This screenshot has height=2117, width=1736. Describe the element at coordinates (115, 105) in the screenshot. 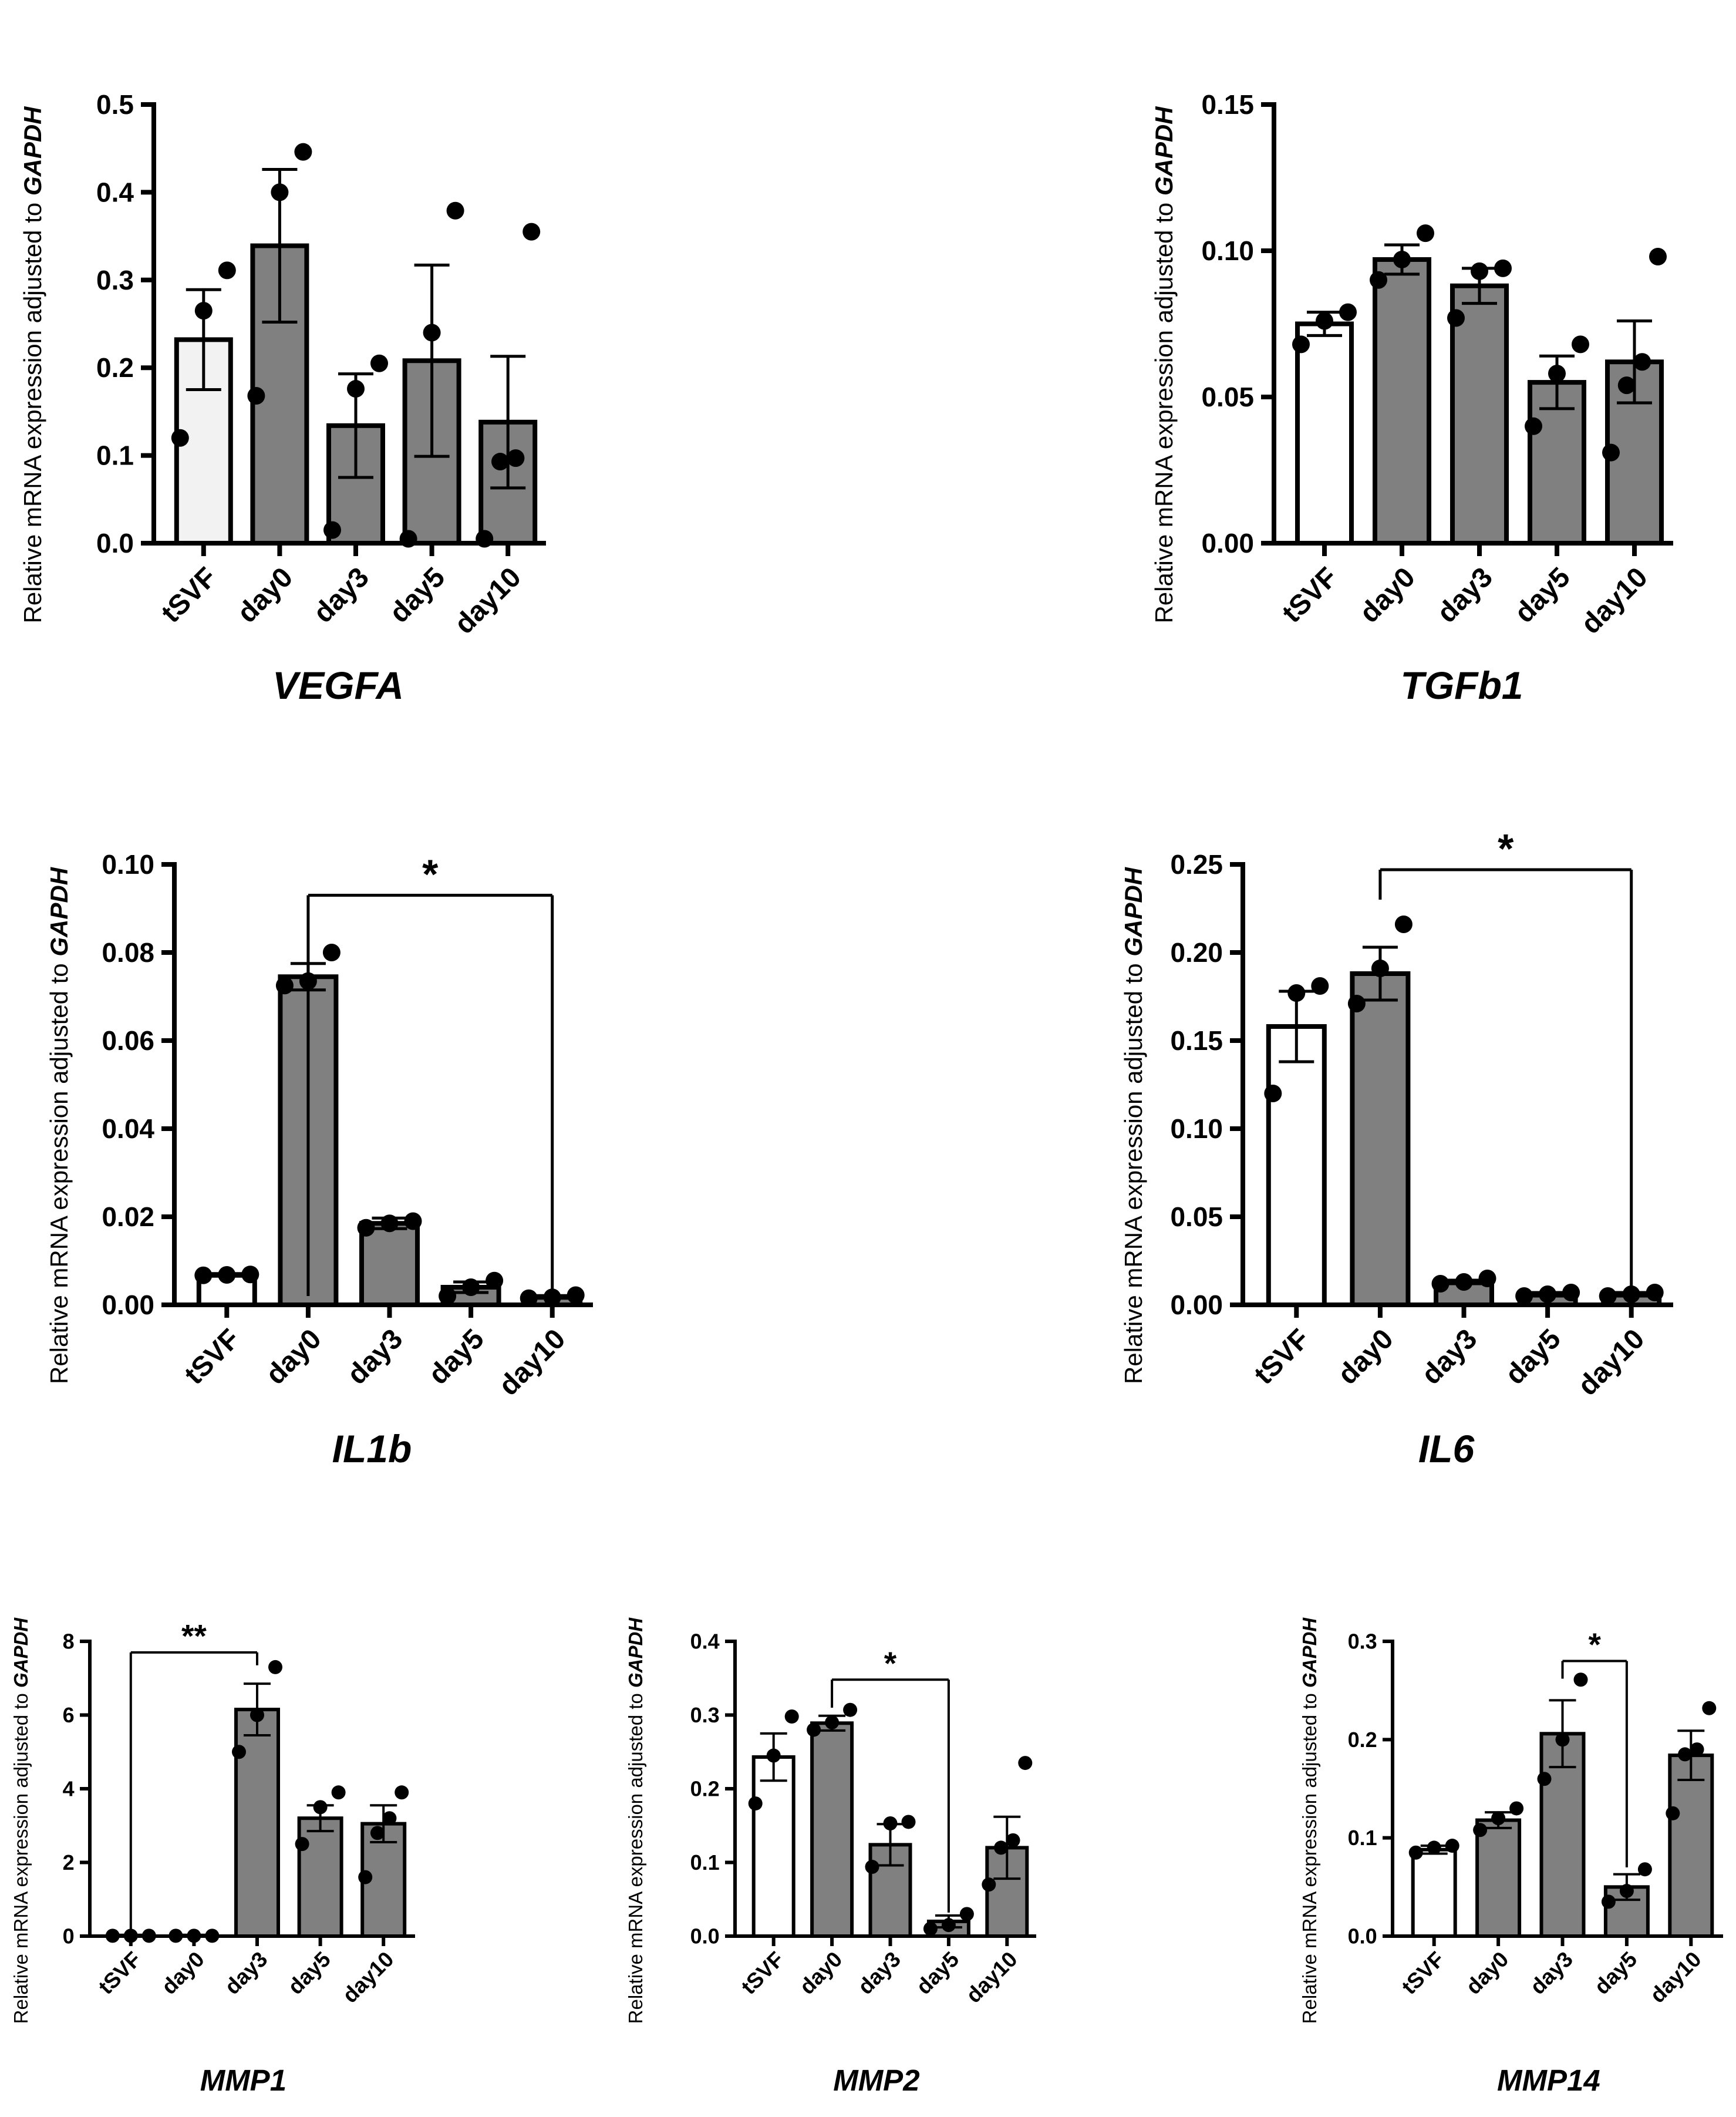

I see `y-tick-label: 0.5` at that location.